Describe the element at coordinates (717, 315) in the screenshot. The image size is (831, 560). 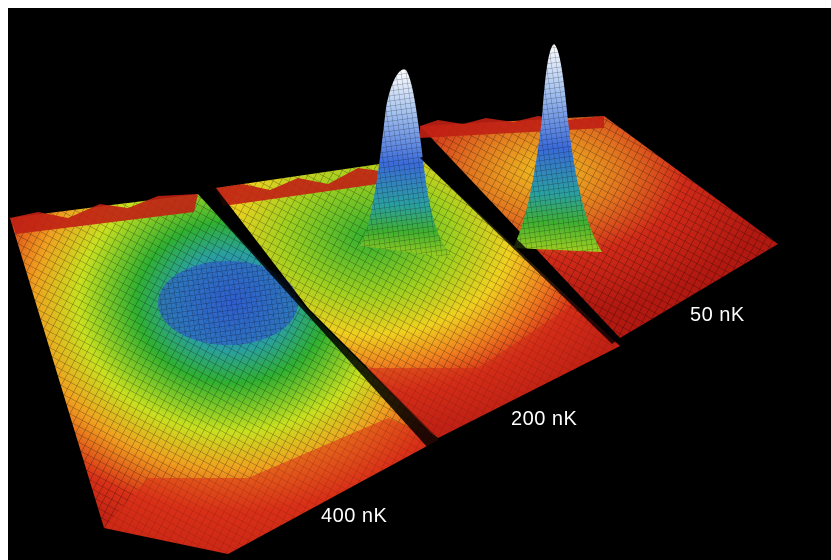
I see `temperature-label-50nk: 50 nK` at that location.